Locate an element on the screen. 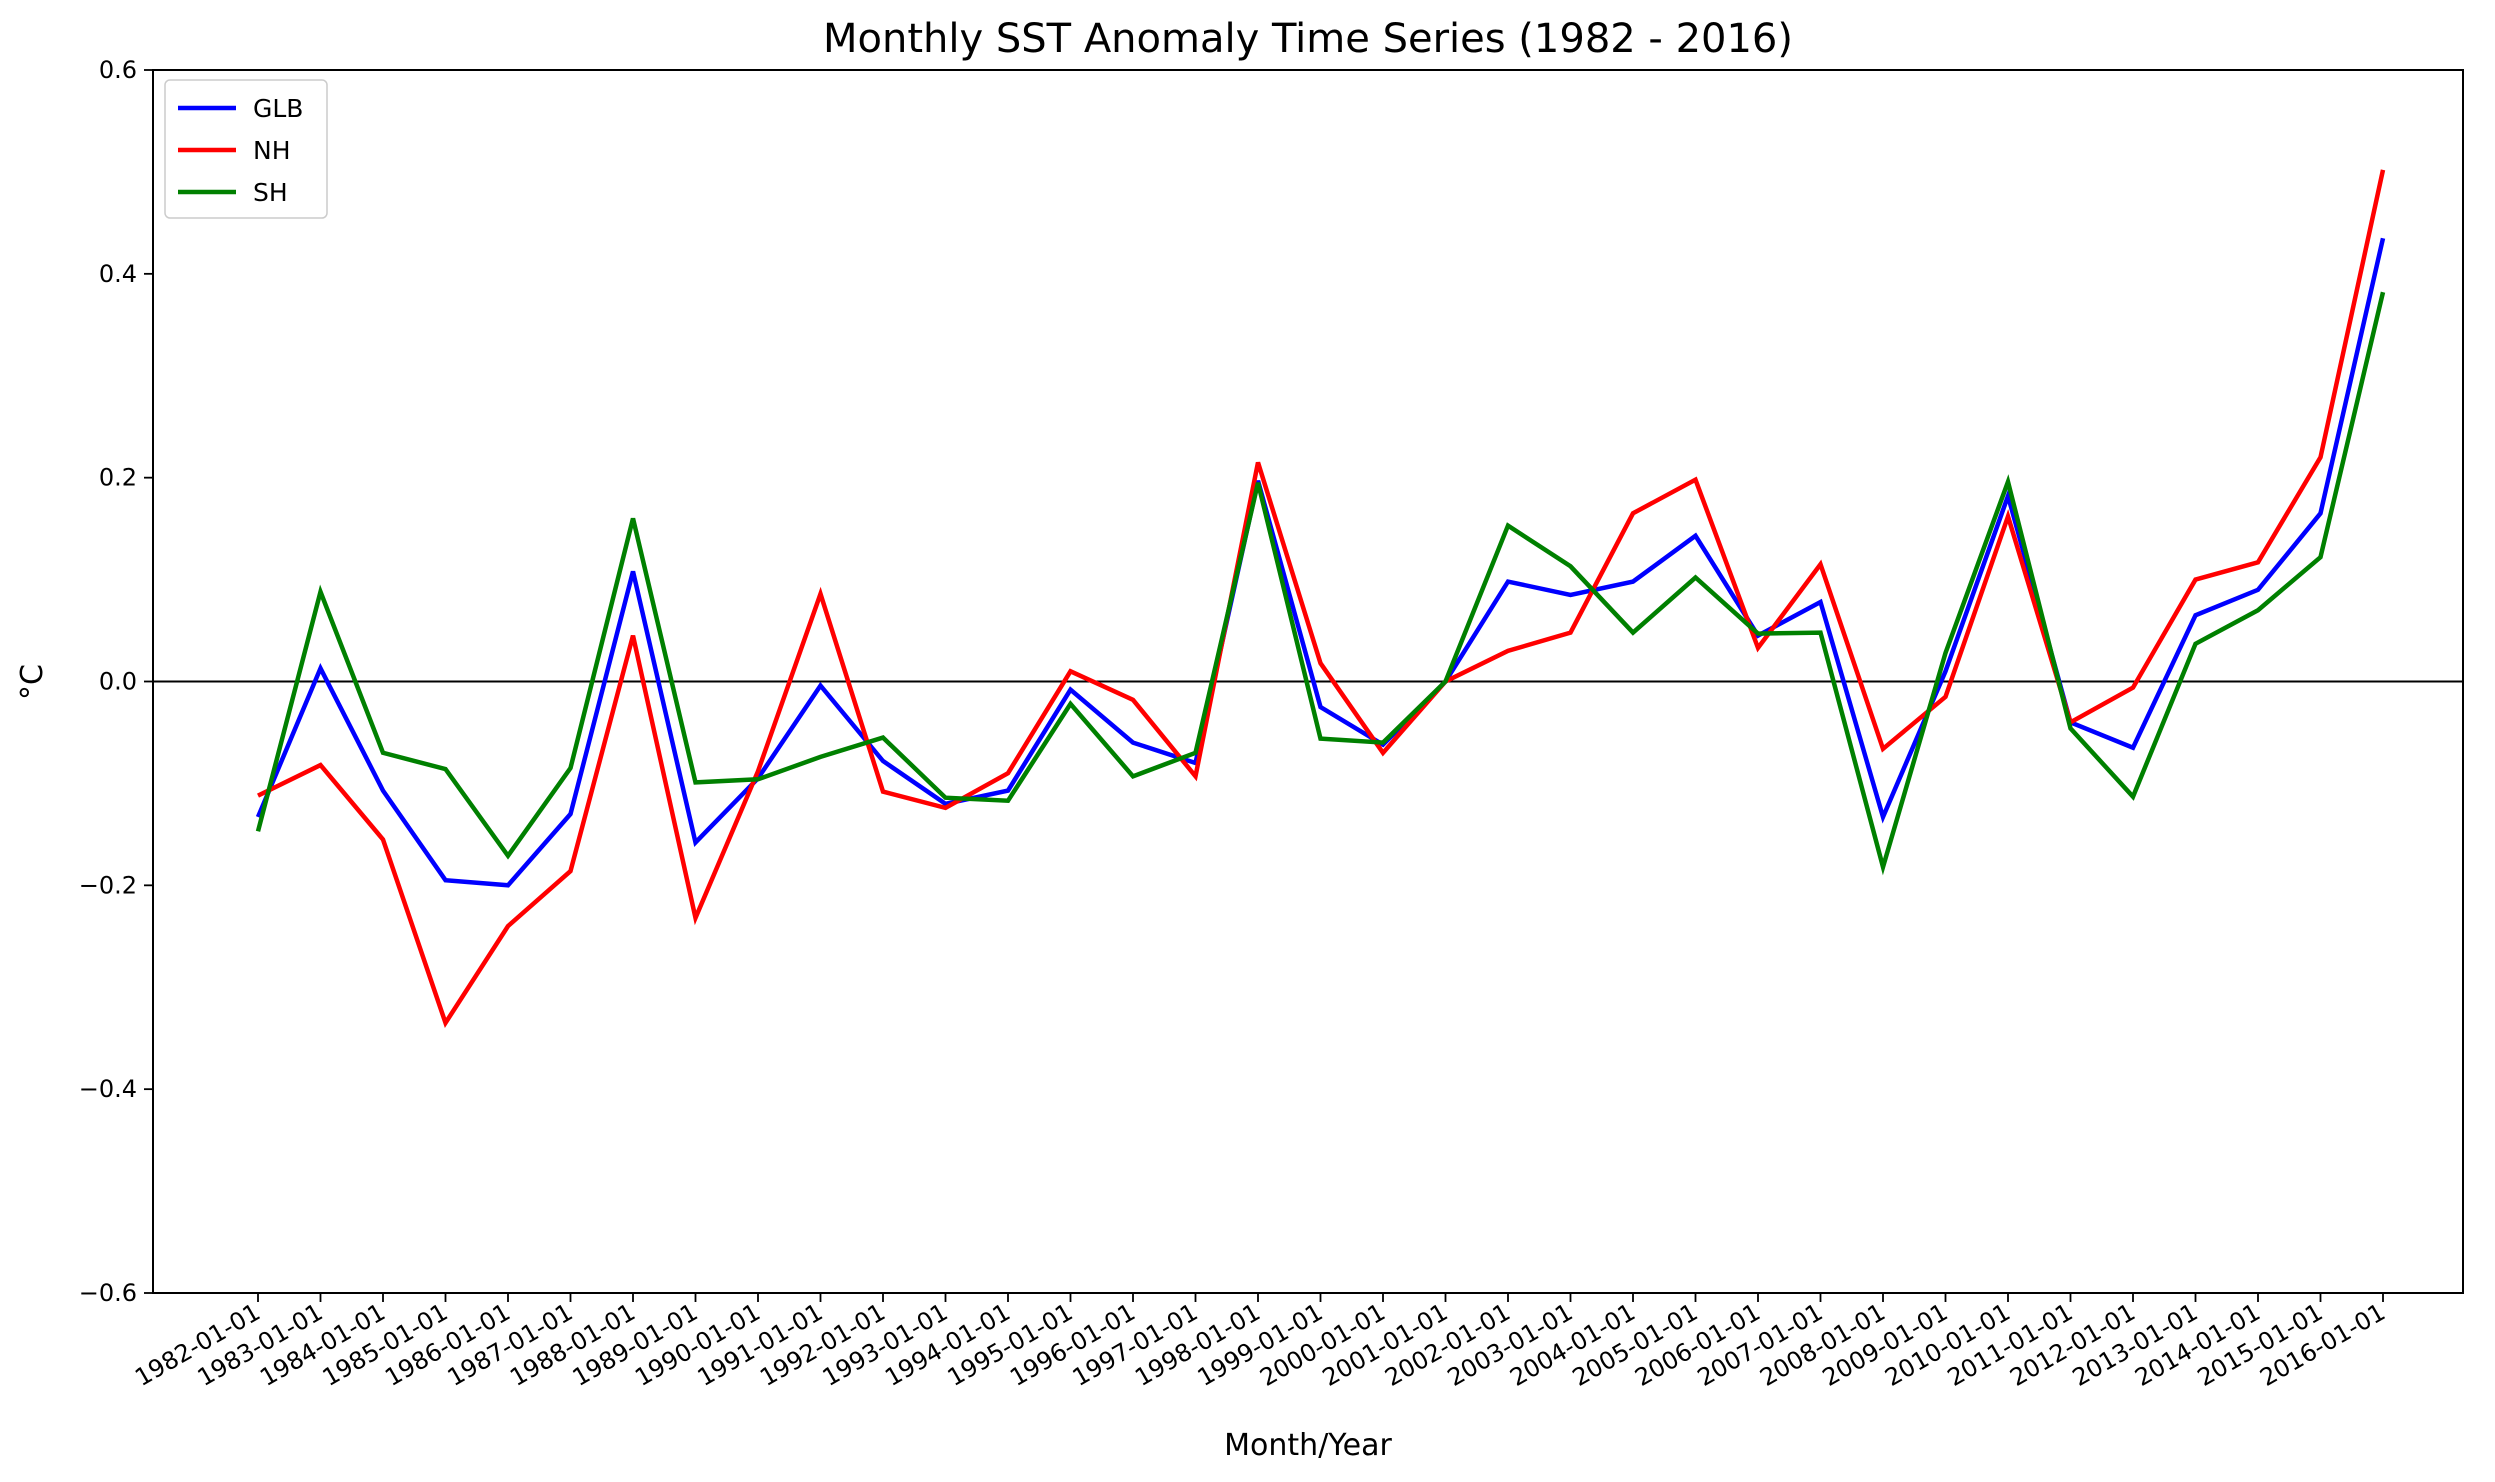 Image resolution: width=2495 pixels, height=1482 pixels. y-tick-label: −0.2 is located at coordinates (108, 885).